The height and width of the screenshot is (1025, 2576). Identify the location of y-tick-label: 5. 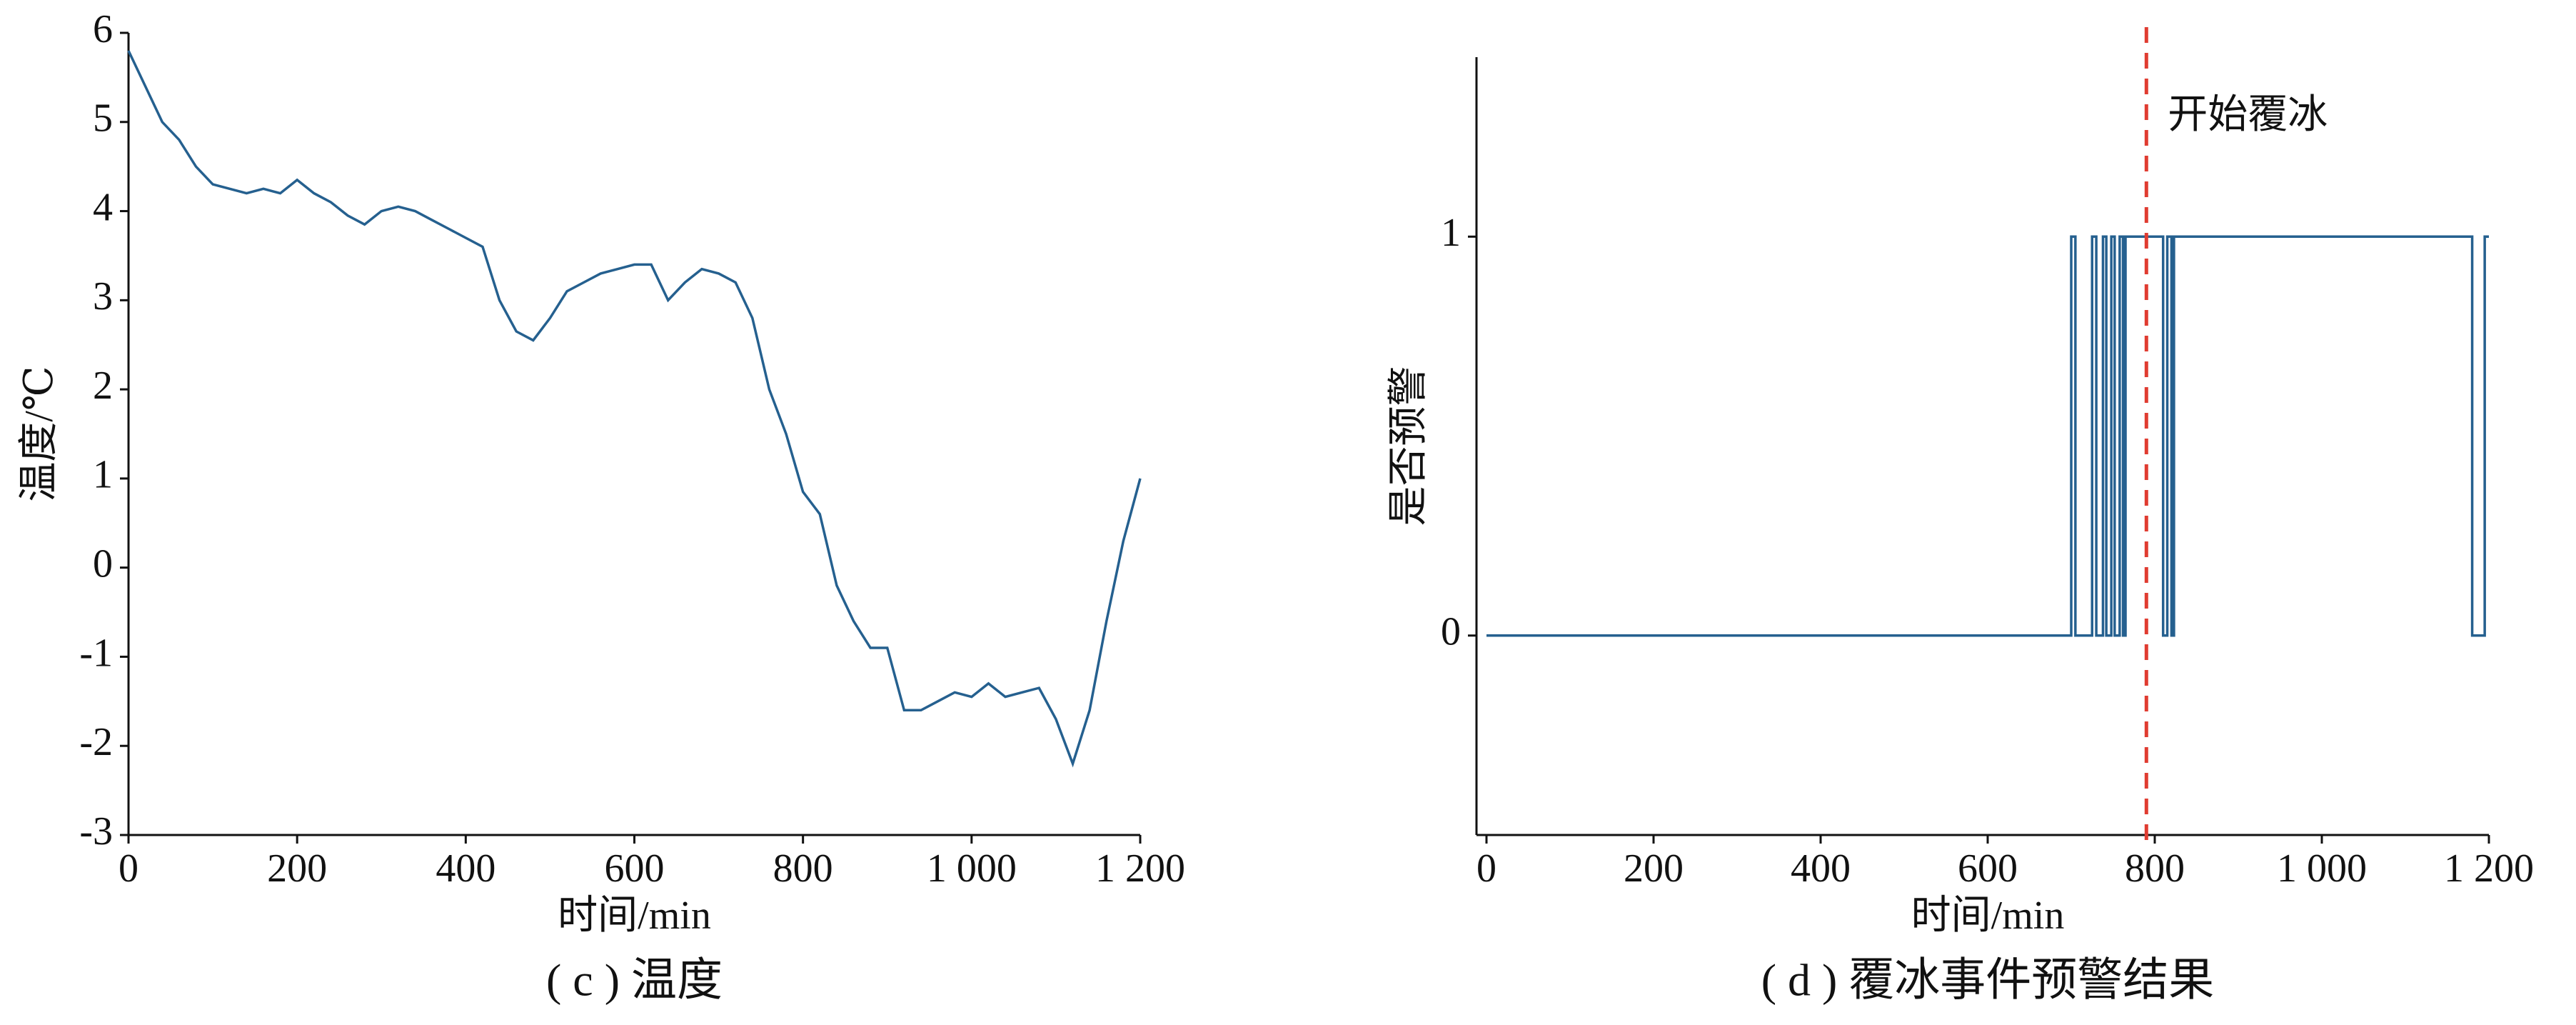
(103, 118).